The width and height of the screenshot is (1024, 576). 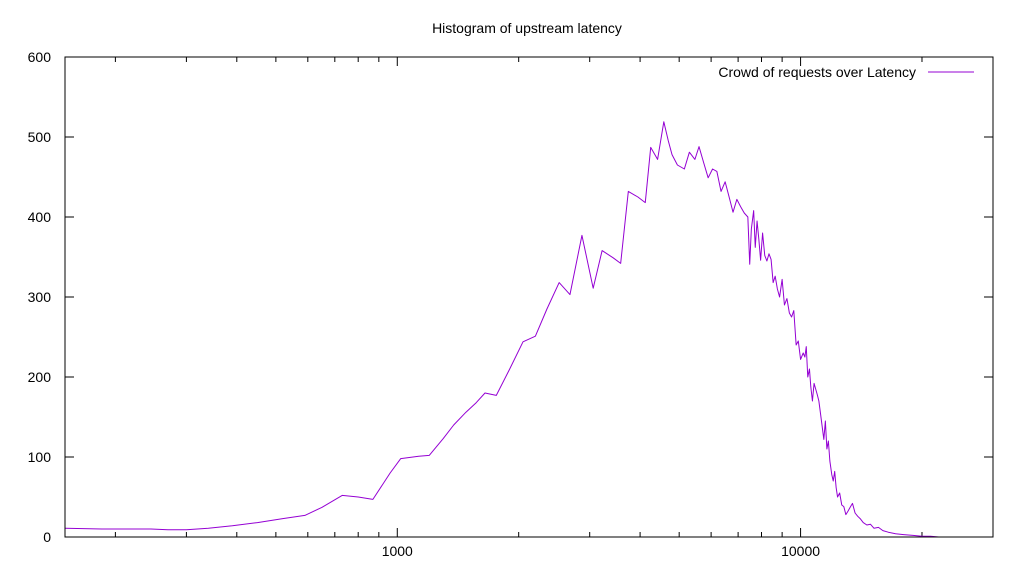 I want to click on y-tick-label-600: 600, so click(x=40, y=57).